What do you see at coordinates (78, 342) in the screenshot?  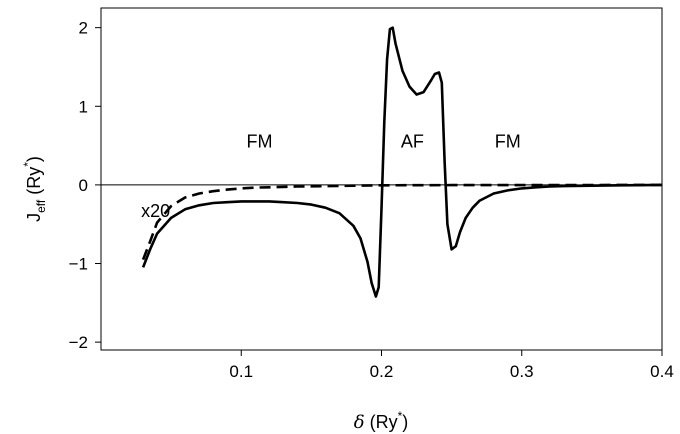 I see `y-tick-label: −2` at bounding box center [78, 342].